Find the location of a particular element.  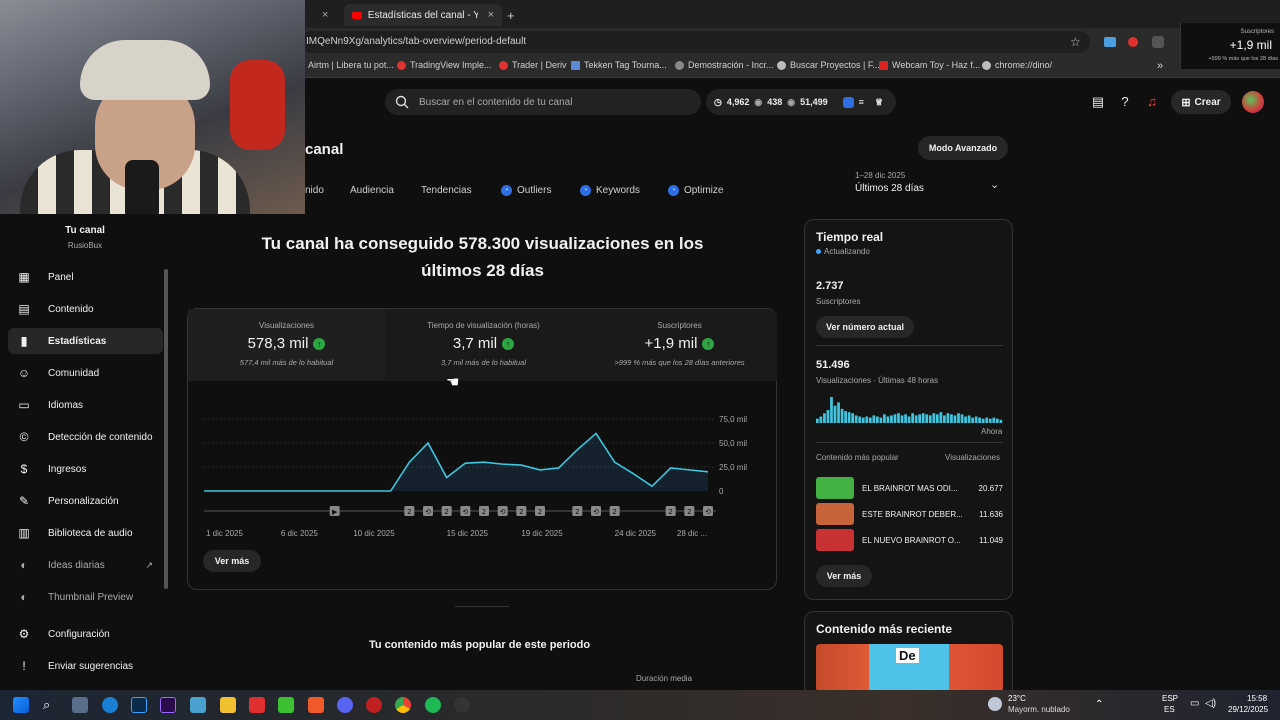

realtime-bar-chart is located at coordinates (909, 409).